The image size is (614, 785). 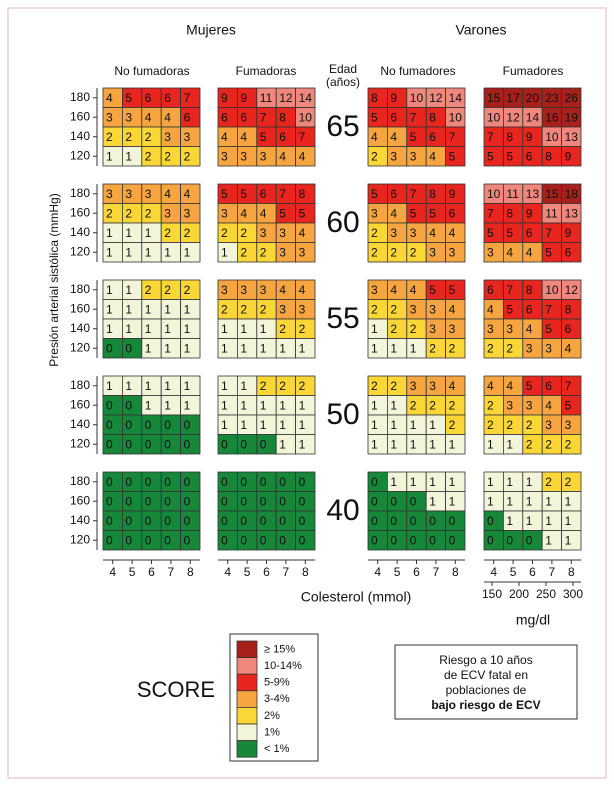 I want to click on mgdl-tick-label: 150, so click(x=492, y=594).